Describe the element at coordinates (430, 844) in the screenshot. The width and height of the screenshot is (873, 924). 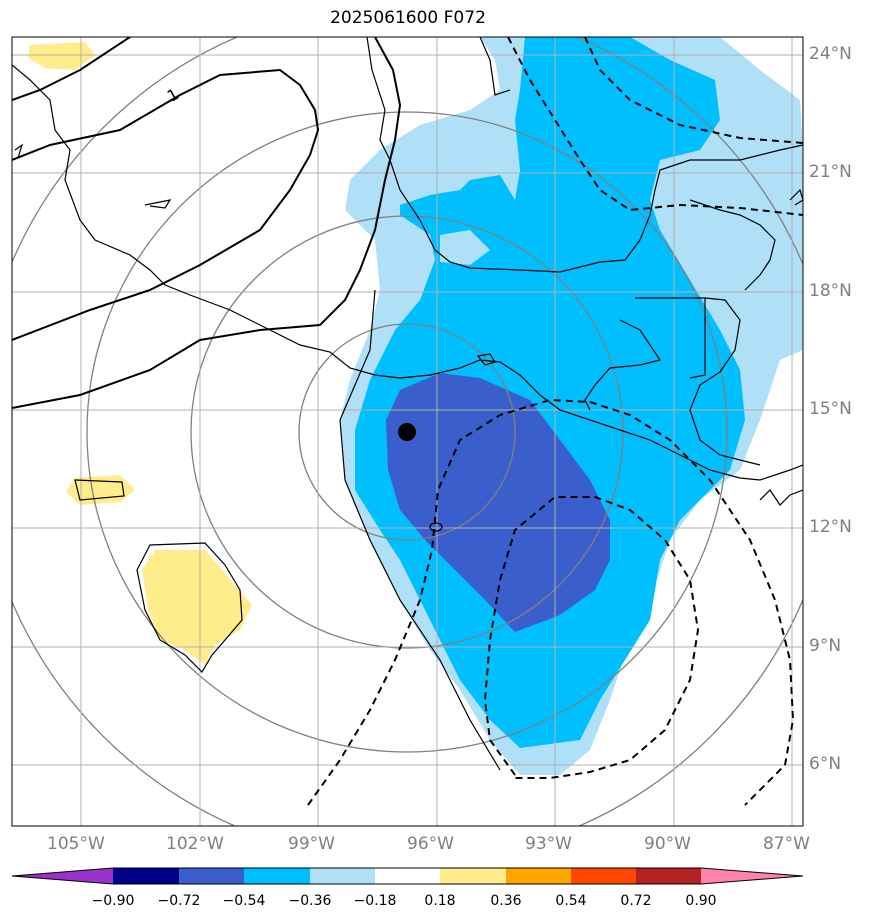
I see `lon-label-96w: 96°W` at that location.